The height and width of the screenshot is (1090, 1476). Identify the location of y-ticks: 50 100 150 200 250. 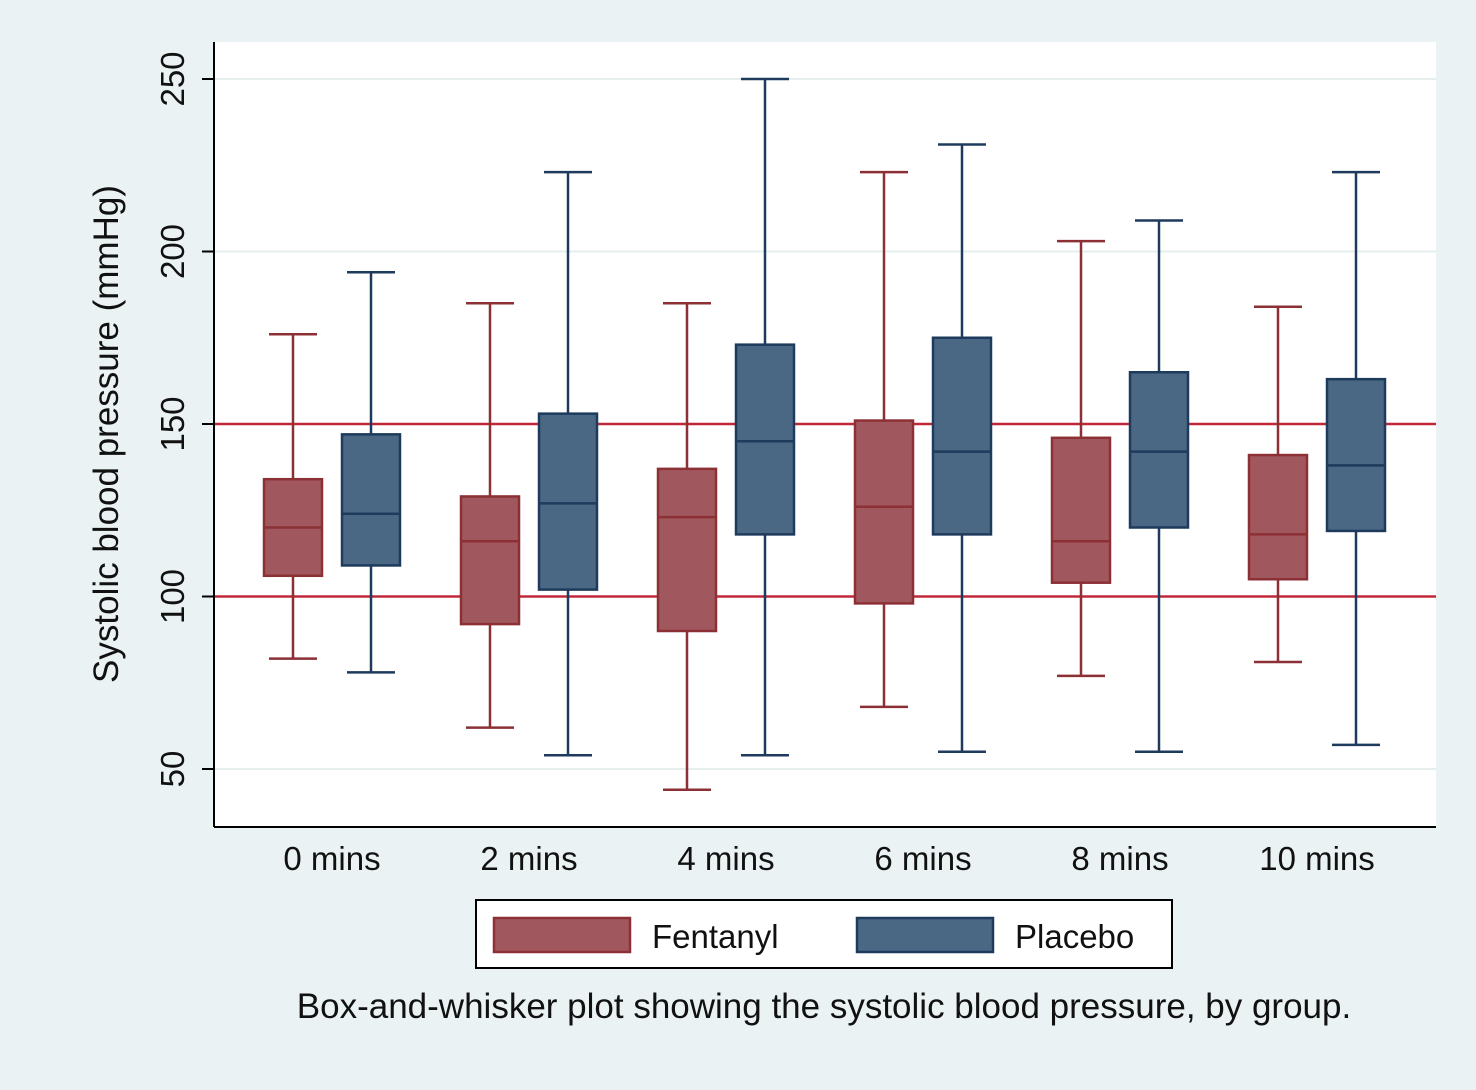
(184, 419).